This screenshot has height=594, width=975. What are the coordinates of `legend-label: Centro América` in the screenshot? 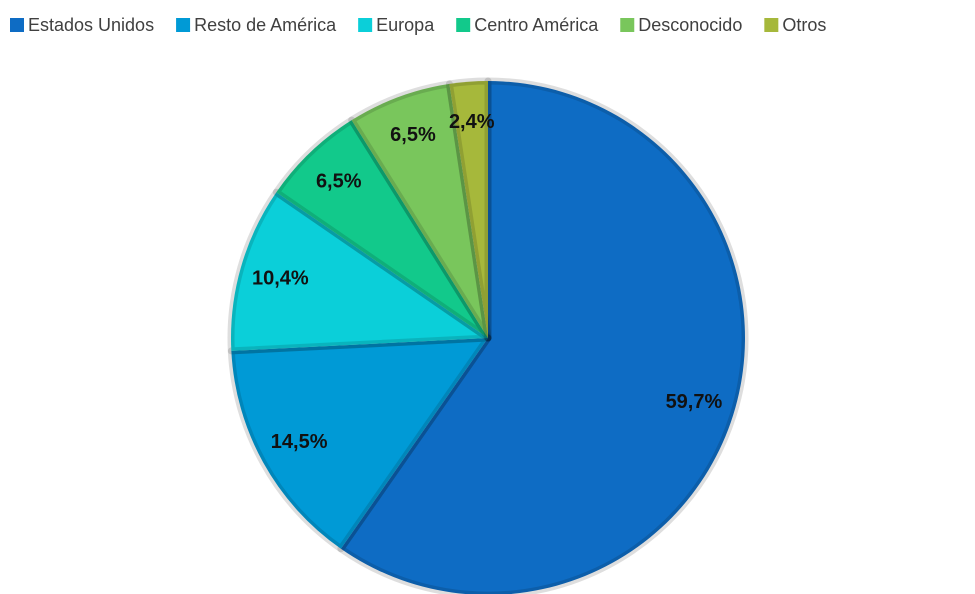 It's located at (536, 25).